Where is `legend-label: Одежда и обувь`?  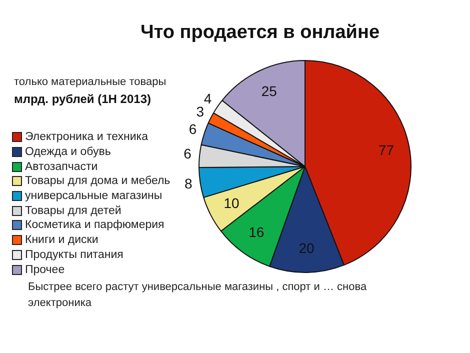
legend-label: Одежда и обувь is located at coordinates (68, 152).